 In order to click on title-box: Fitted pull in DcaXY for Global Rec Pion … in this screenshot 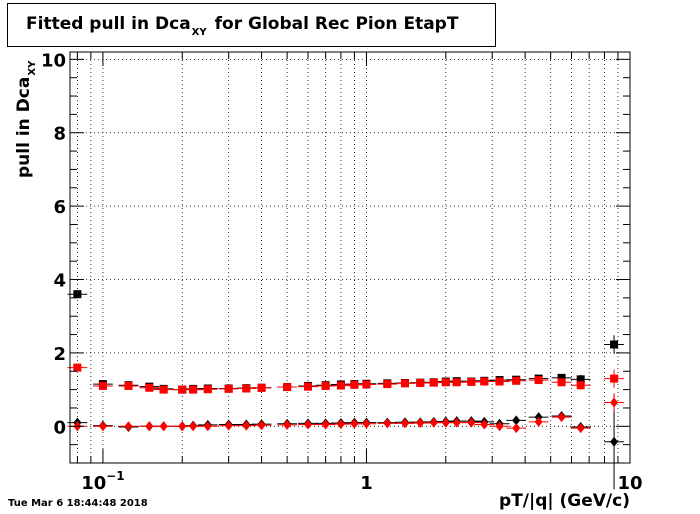, I will do `click(251, 25)`.